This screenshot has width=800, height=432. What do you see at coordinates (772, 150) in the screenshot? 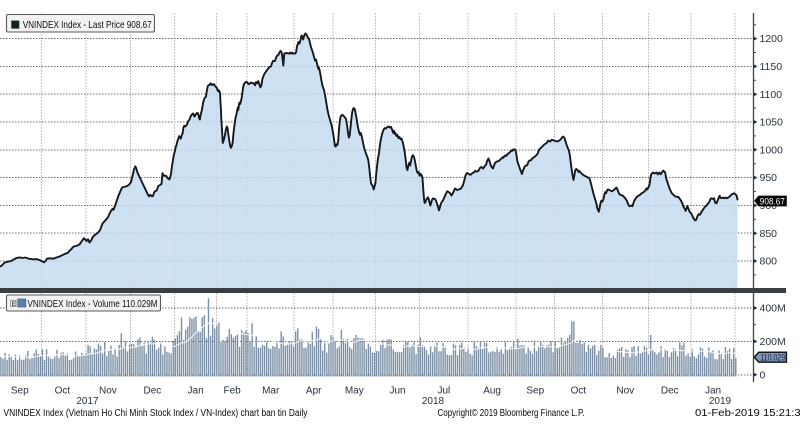
I see `svg-text: 1000` at bounding box center [772, 150].